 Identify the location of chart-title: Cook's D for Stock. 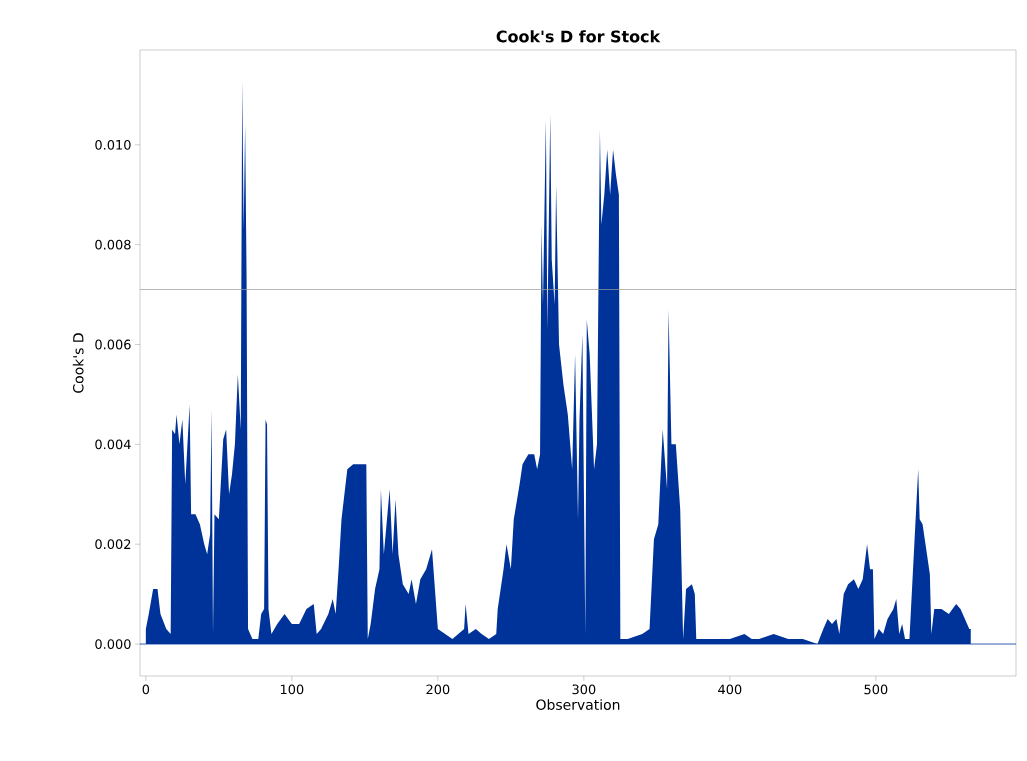
(578, 36).